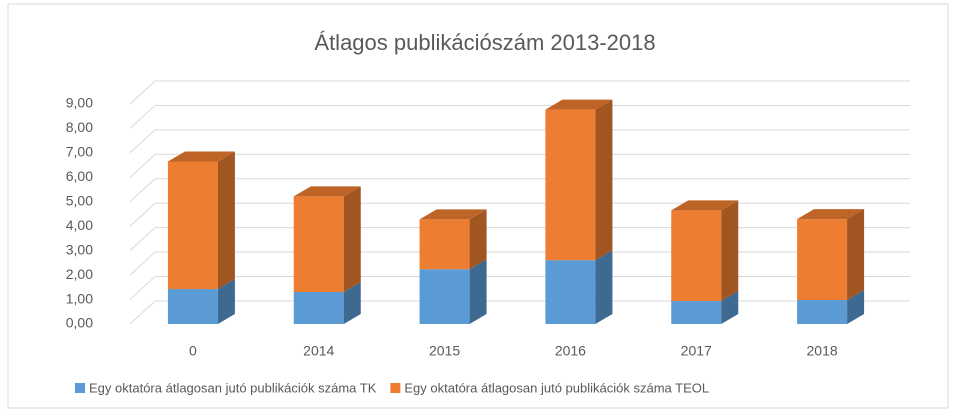 The height and width of the screenshot is (412, 956). I want to click on x-tick-label: 2014, so click(318, 351).